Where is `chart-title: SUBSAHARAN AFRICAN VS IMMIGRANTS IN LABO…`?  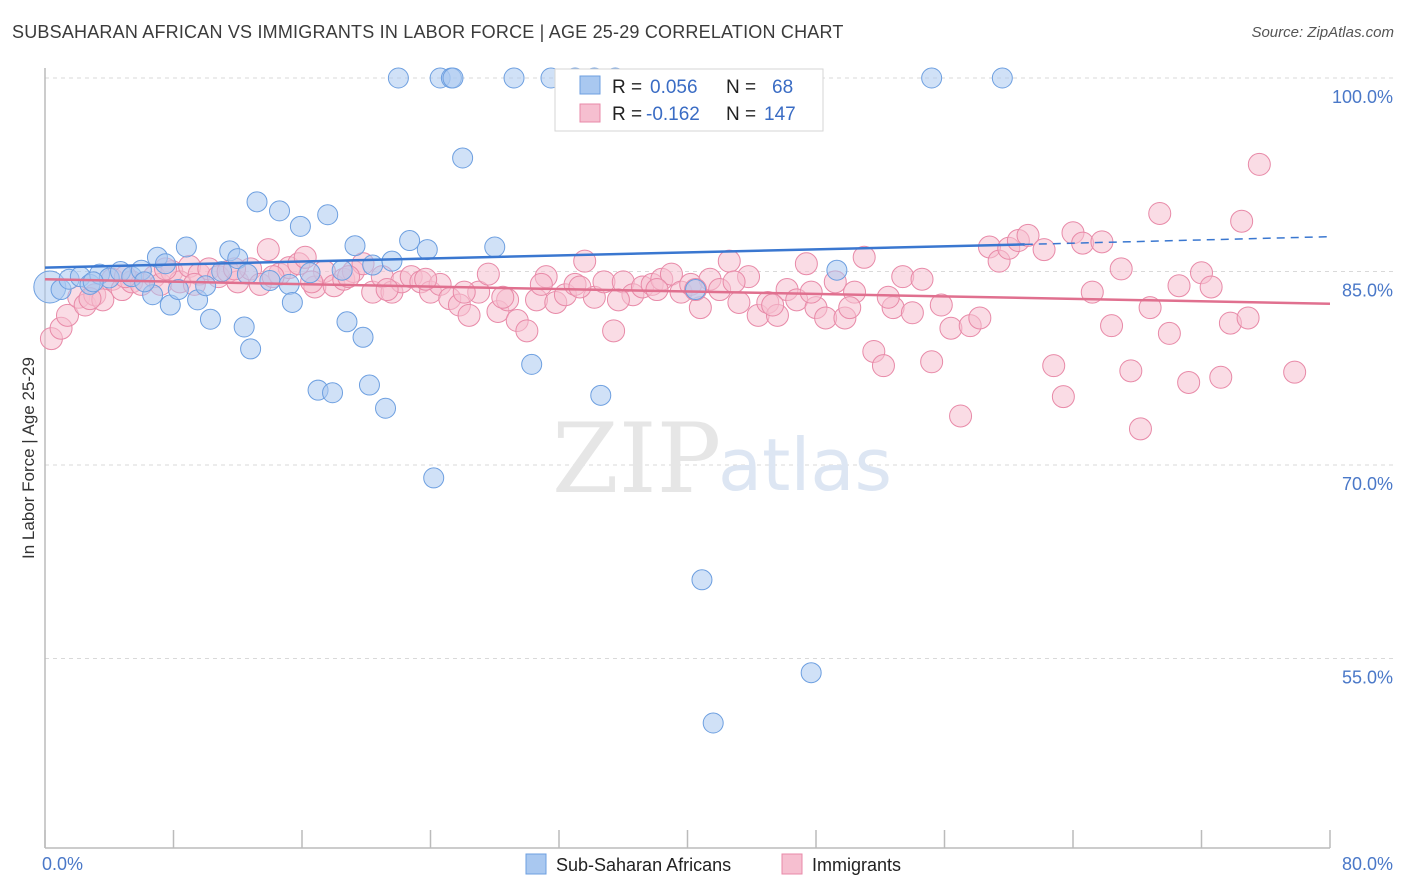
chart-title: SUBSAHARAN AFRICAN VS IMMIGRANTS IN LABO… is located at coordinates (428, 32).